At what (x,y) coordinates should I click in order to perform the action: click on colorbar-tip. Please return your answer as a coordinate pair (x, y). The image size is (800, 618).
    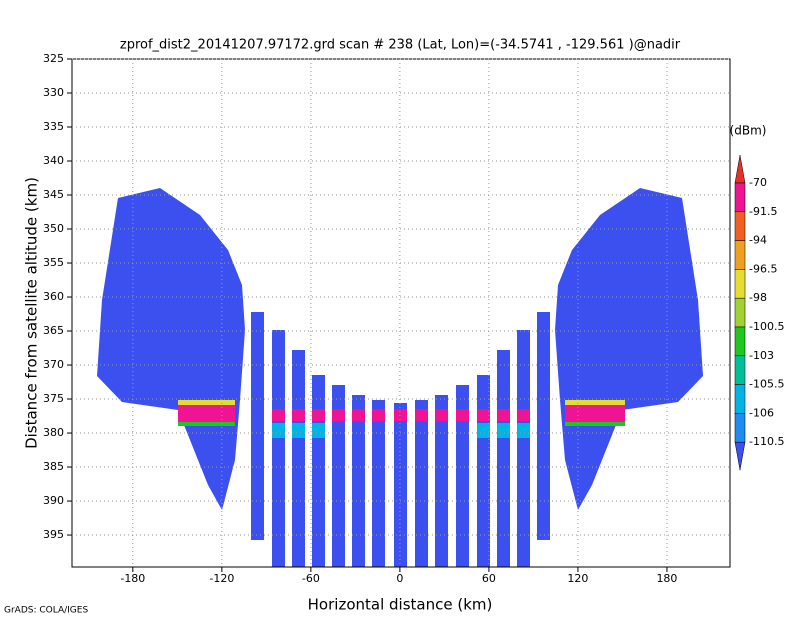
    Looking at the image, I should click on (740, 456).